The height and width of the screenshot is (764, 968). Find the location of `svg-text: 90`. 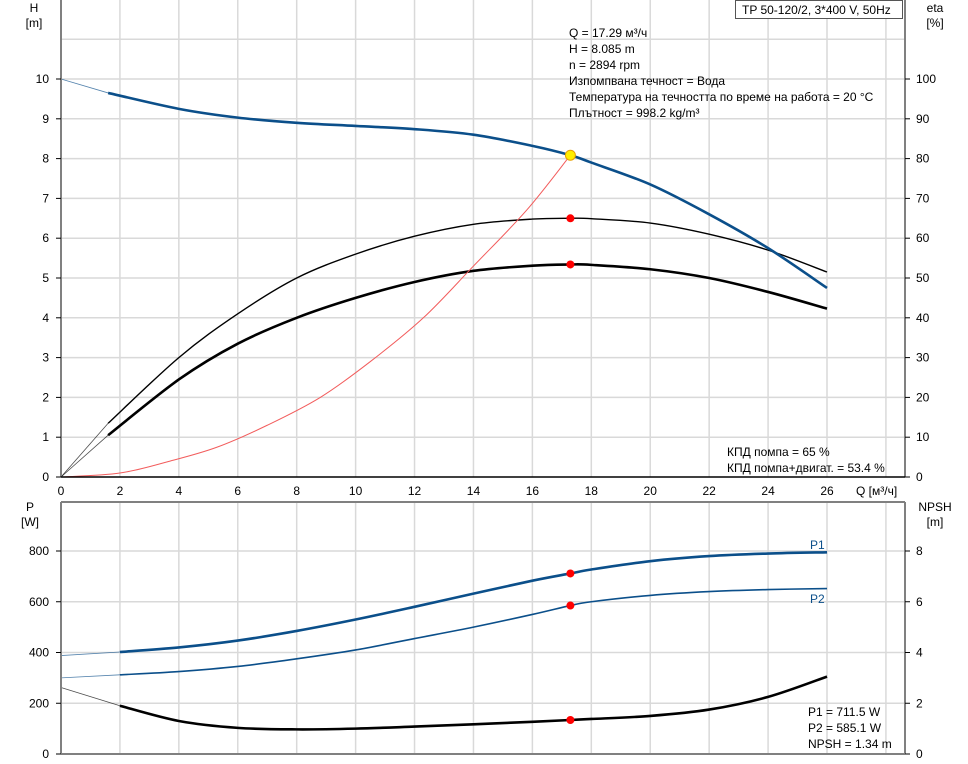

svg-text: 90 is located at coordinates (923, 119).